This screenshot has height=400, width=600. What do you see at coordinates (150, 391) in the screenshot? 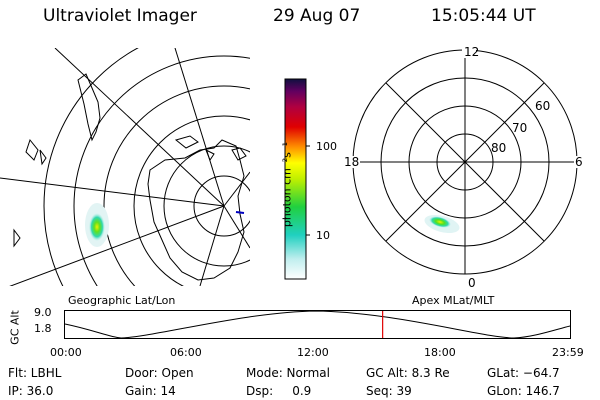
I see `status-gain: Gain: 14` at bounding box center [150, 391].